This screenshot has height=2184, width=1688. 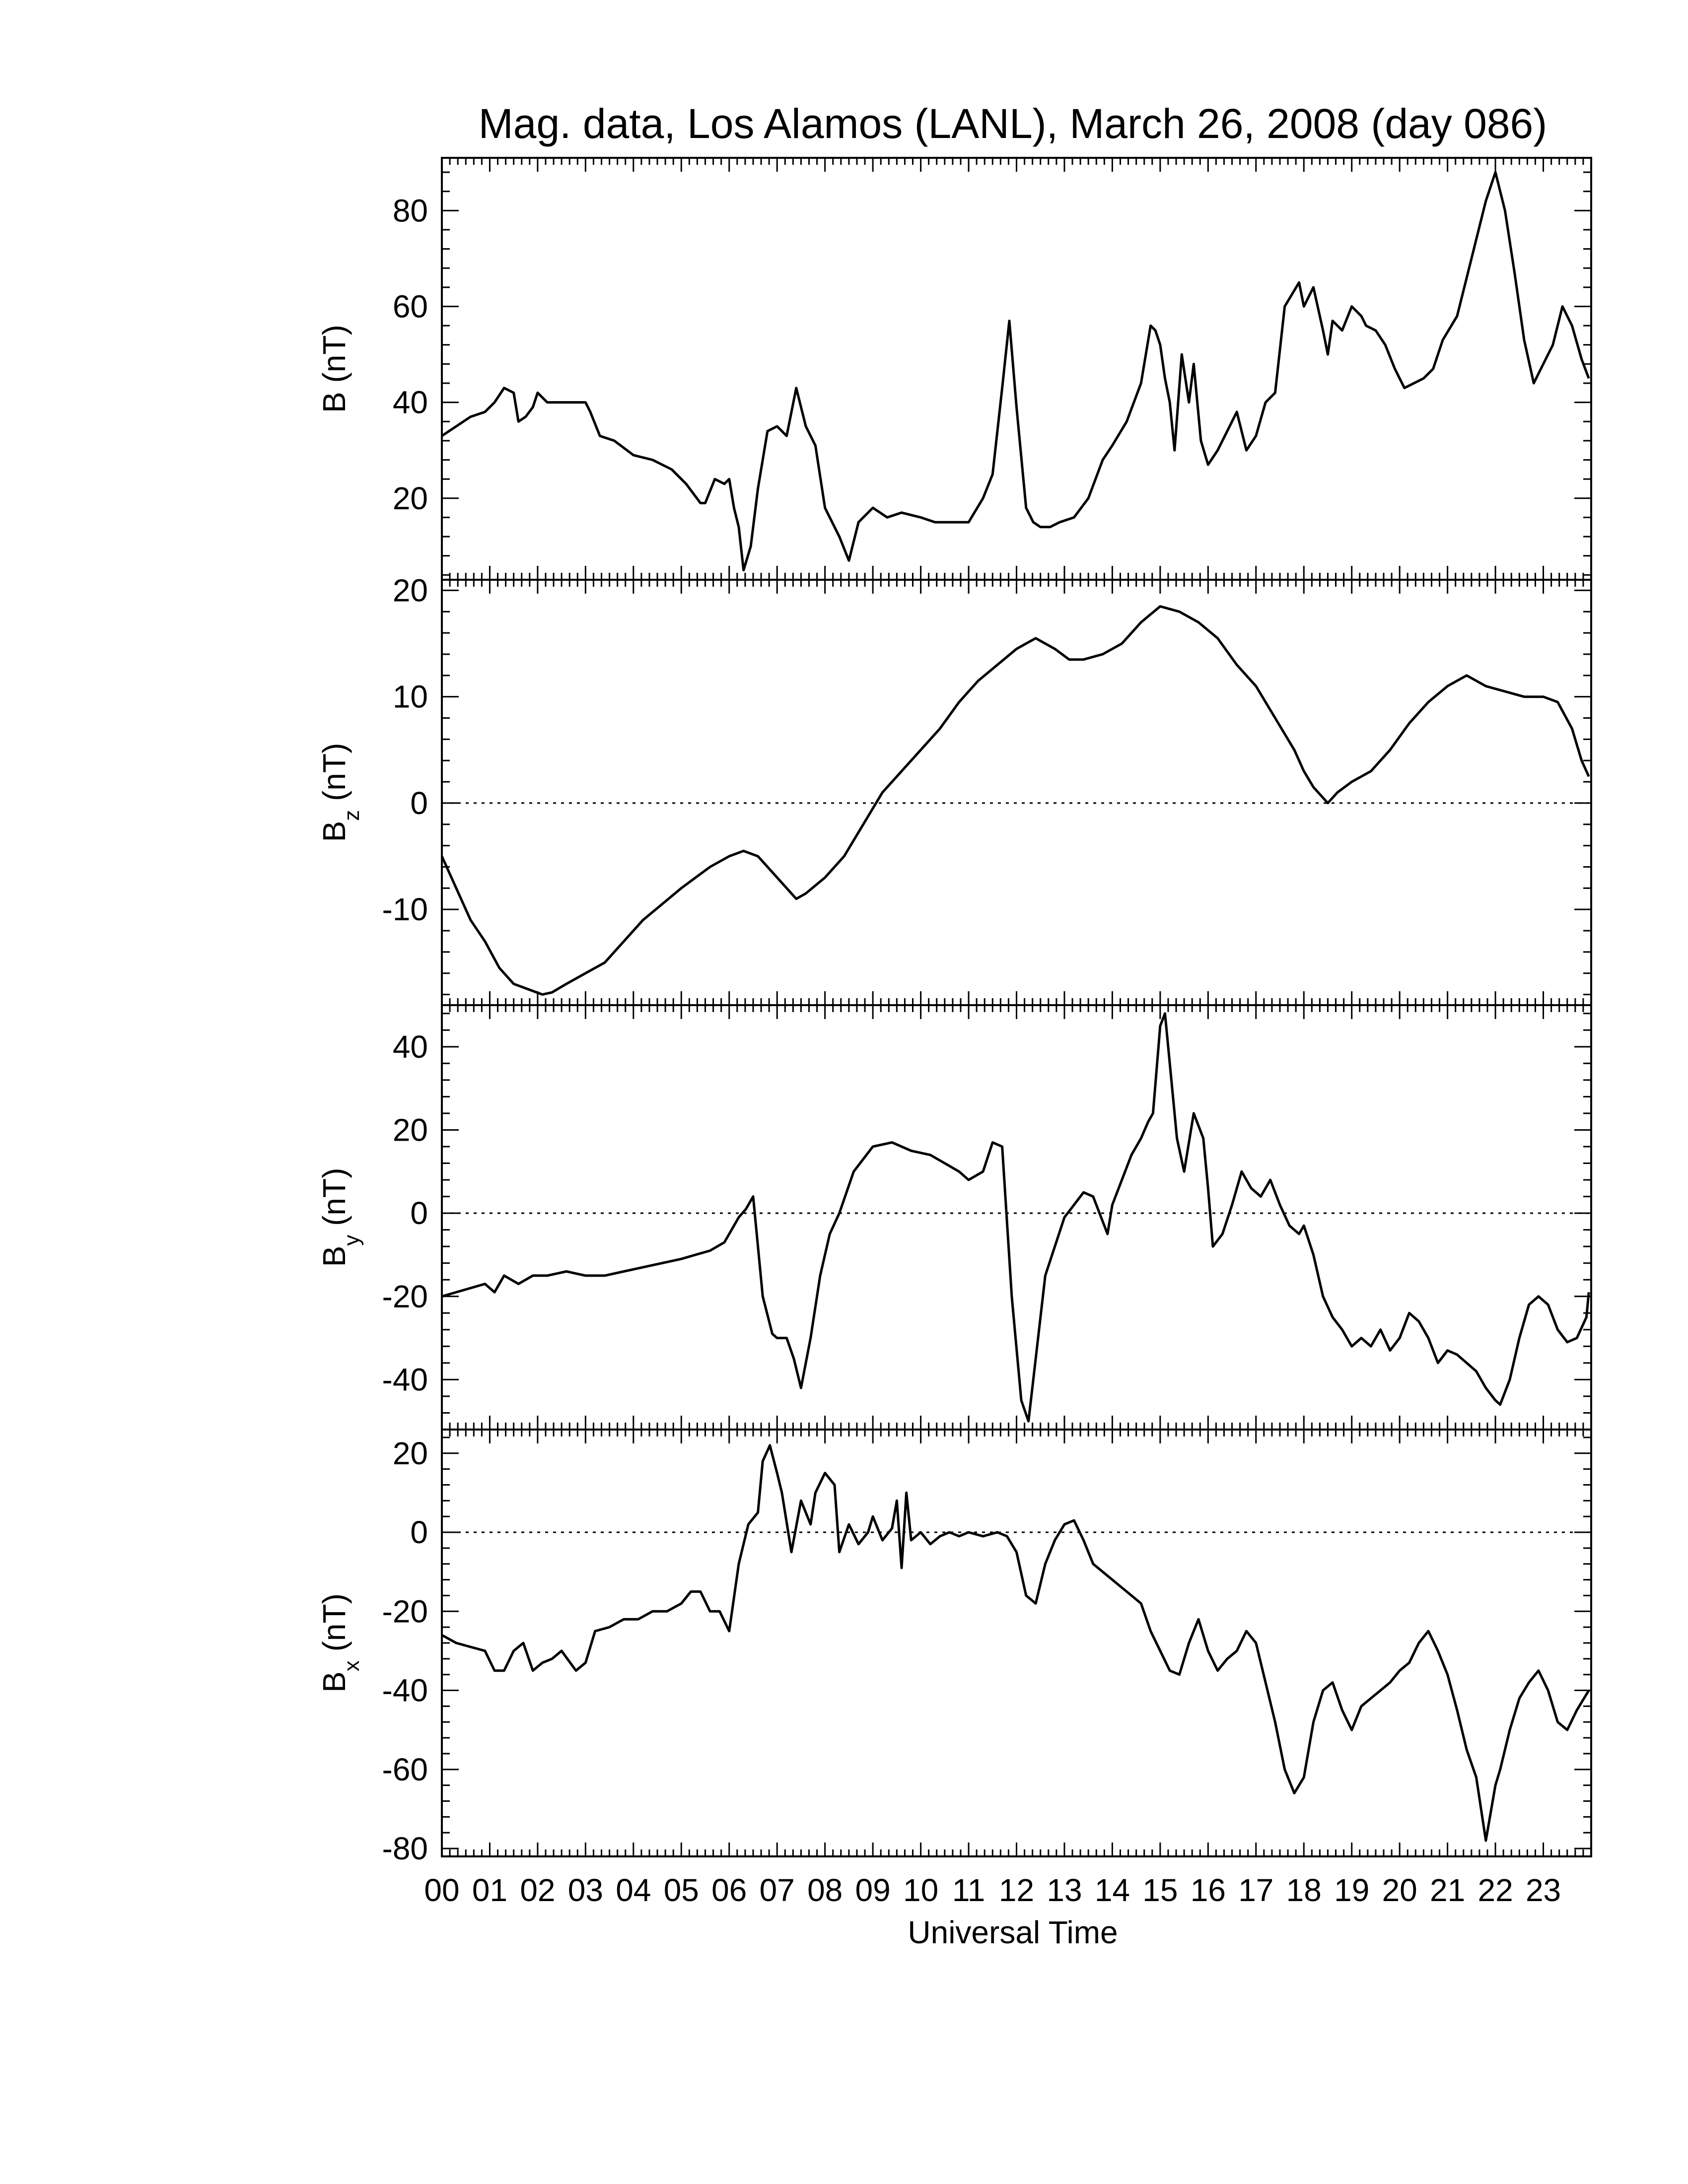 I want to click on x-tick-label: 02, so click(x=537, y=1890).